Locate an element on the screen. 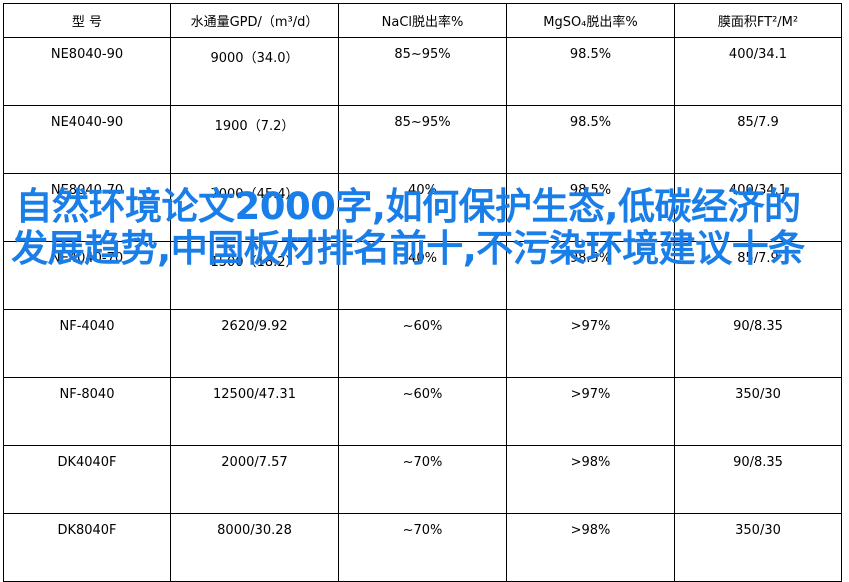  table-row: NE8040-70 7000（45.4） 40% 98.5% 400/34.1 is located at coordinates (422, 207).